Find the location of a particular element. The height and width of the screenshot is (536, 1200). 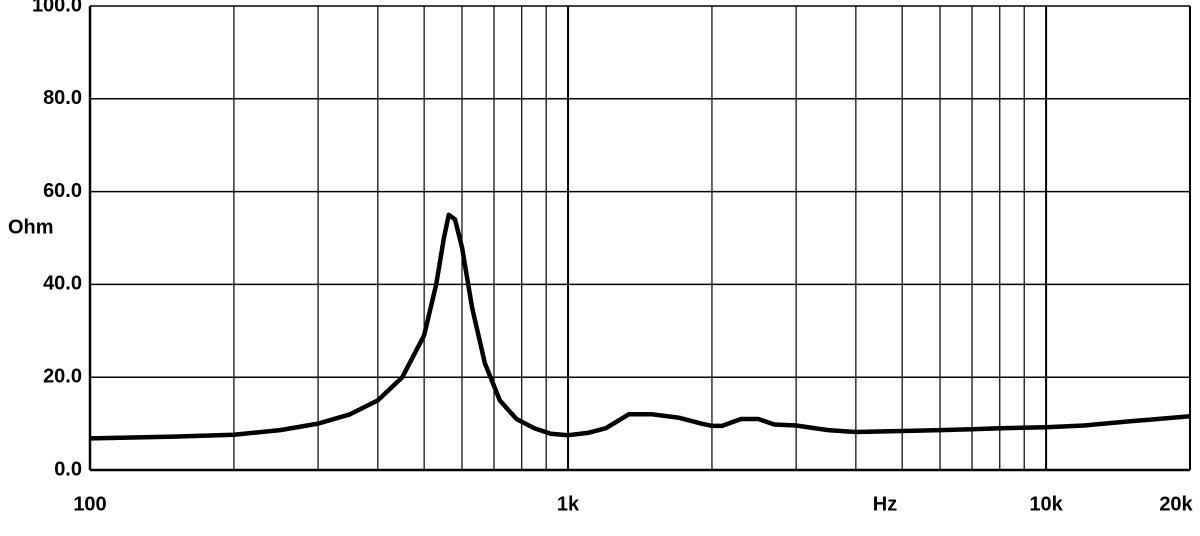

x-axis-label: Hz is located at coordinates (885, 504).